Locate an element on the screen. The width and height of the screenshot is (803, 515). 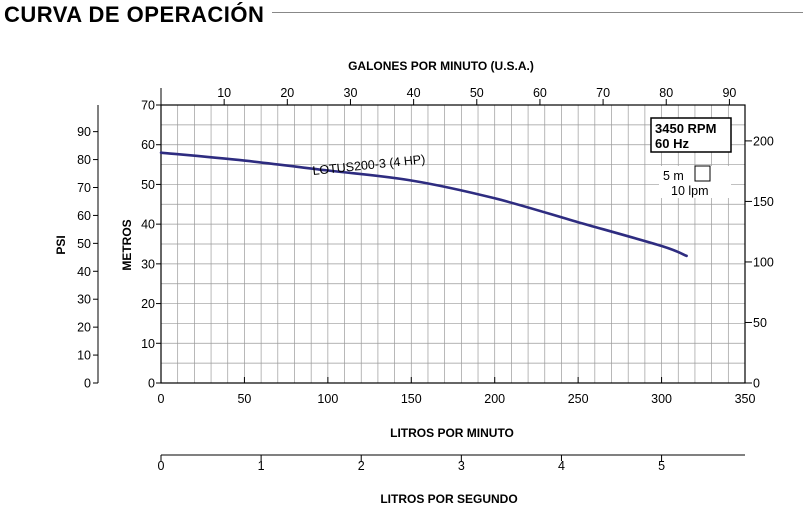
y-axis-title: METROS is located at coordinates (127, 244).